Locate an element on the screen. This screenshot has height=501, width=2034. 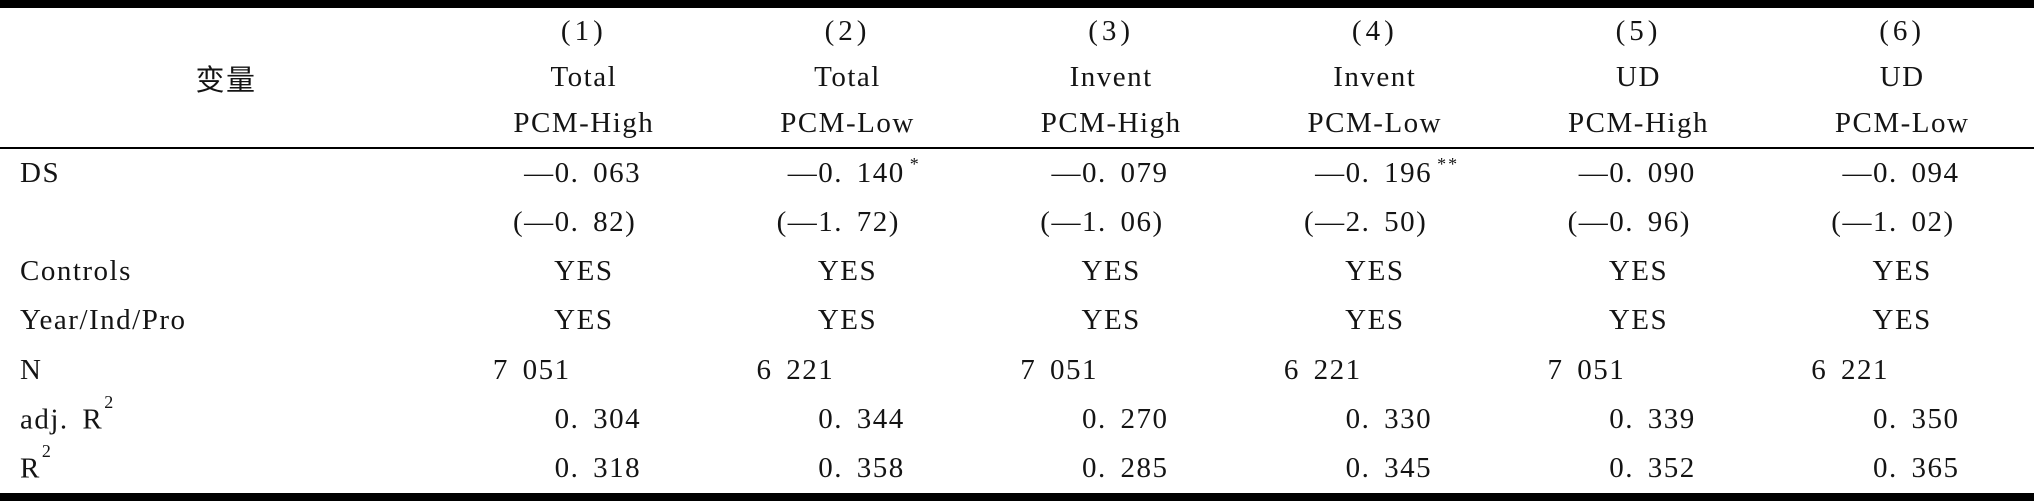
value-frac: . 196 is located at coordinates (1397, 173).